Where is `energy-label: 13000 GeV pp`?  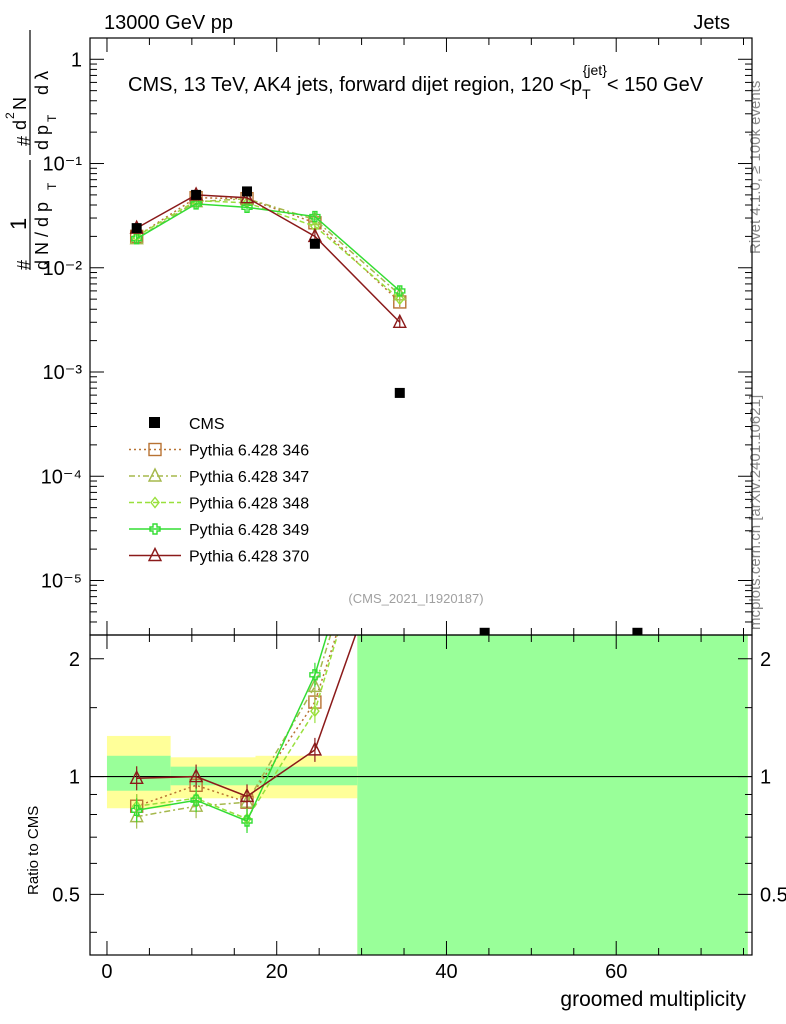 energy-label: 13000 GeV pp is located at coordinates (168, 23).